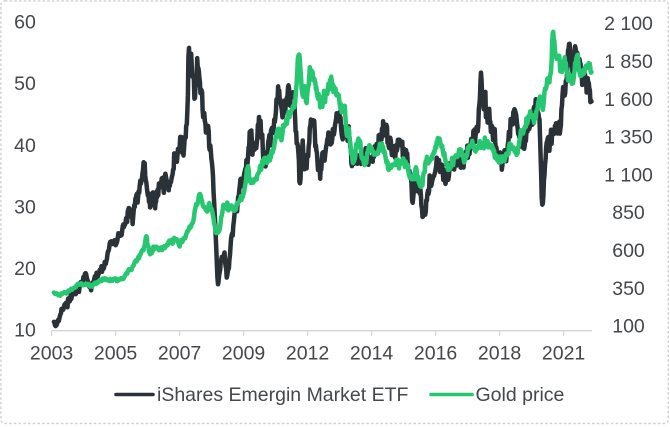 The width and height of the screenshot is (670, 427). What do you see at coordinates (563, 354) in the screenshot?
I see `svg-text: 2021` at bounding box center [563, 354].